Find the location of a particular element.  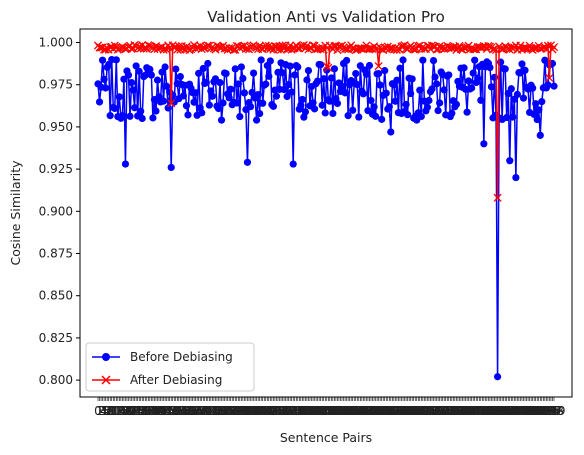

x-tick-label: 238 is located at coordinates (461, 411).